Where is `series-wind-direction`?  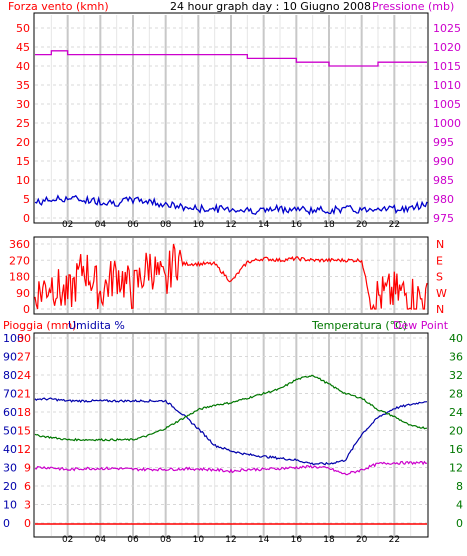 series-wind-direction is located at coordinates (231, 277).